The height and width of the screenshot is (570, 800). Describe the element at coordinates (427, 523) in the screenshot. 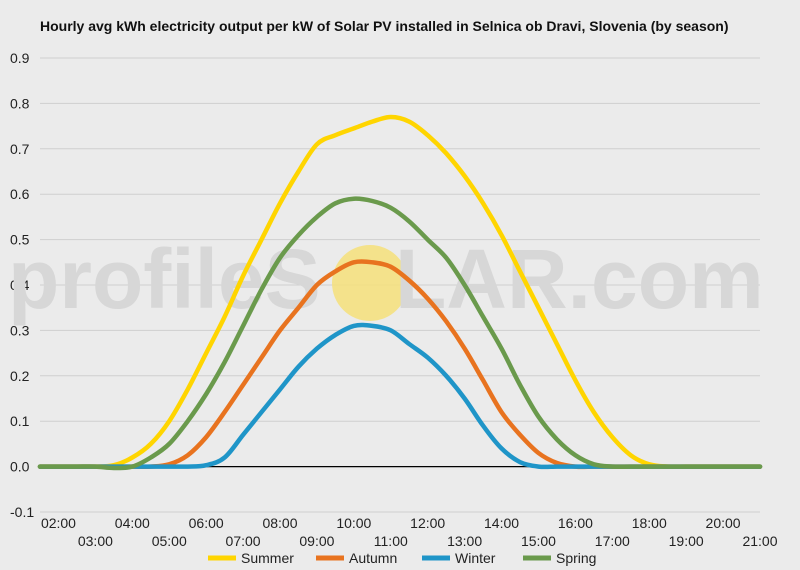

I see `x-tick-label: 12:00` at that location.